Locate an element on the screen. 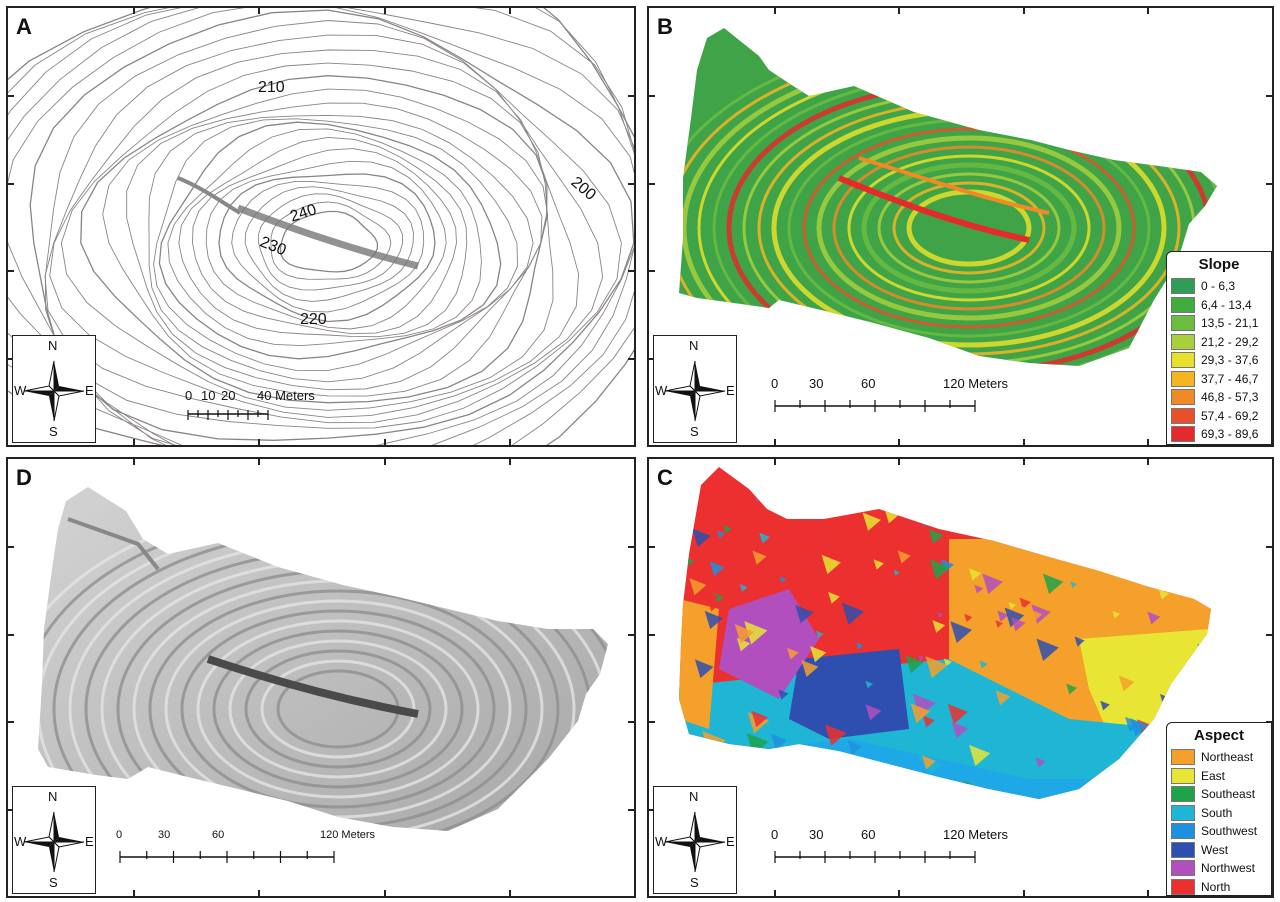 The height and width of the screenshot is (902, 1280). legend-item: 46,8 - 57,3 is located at coordinates (1219, 397).